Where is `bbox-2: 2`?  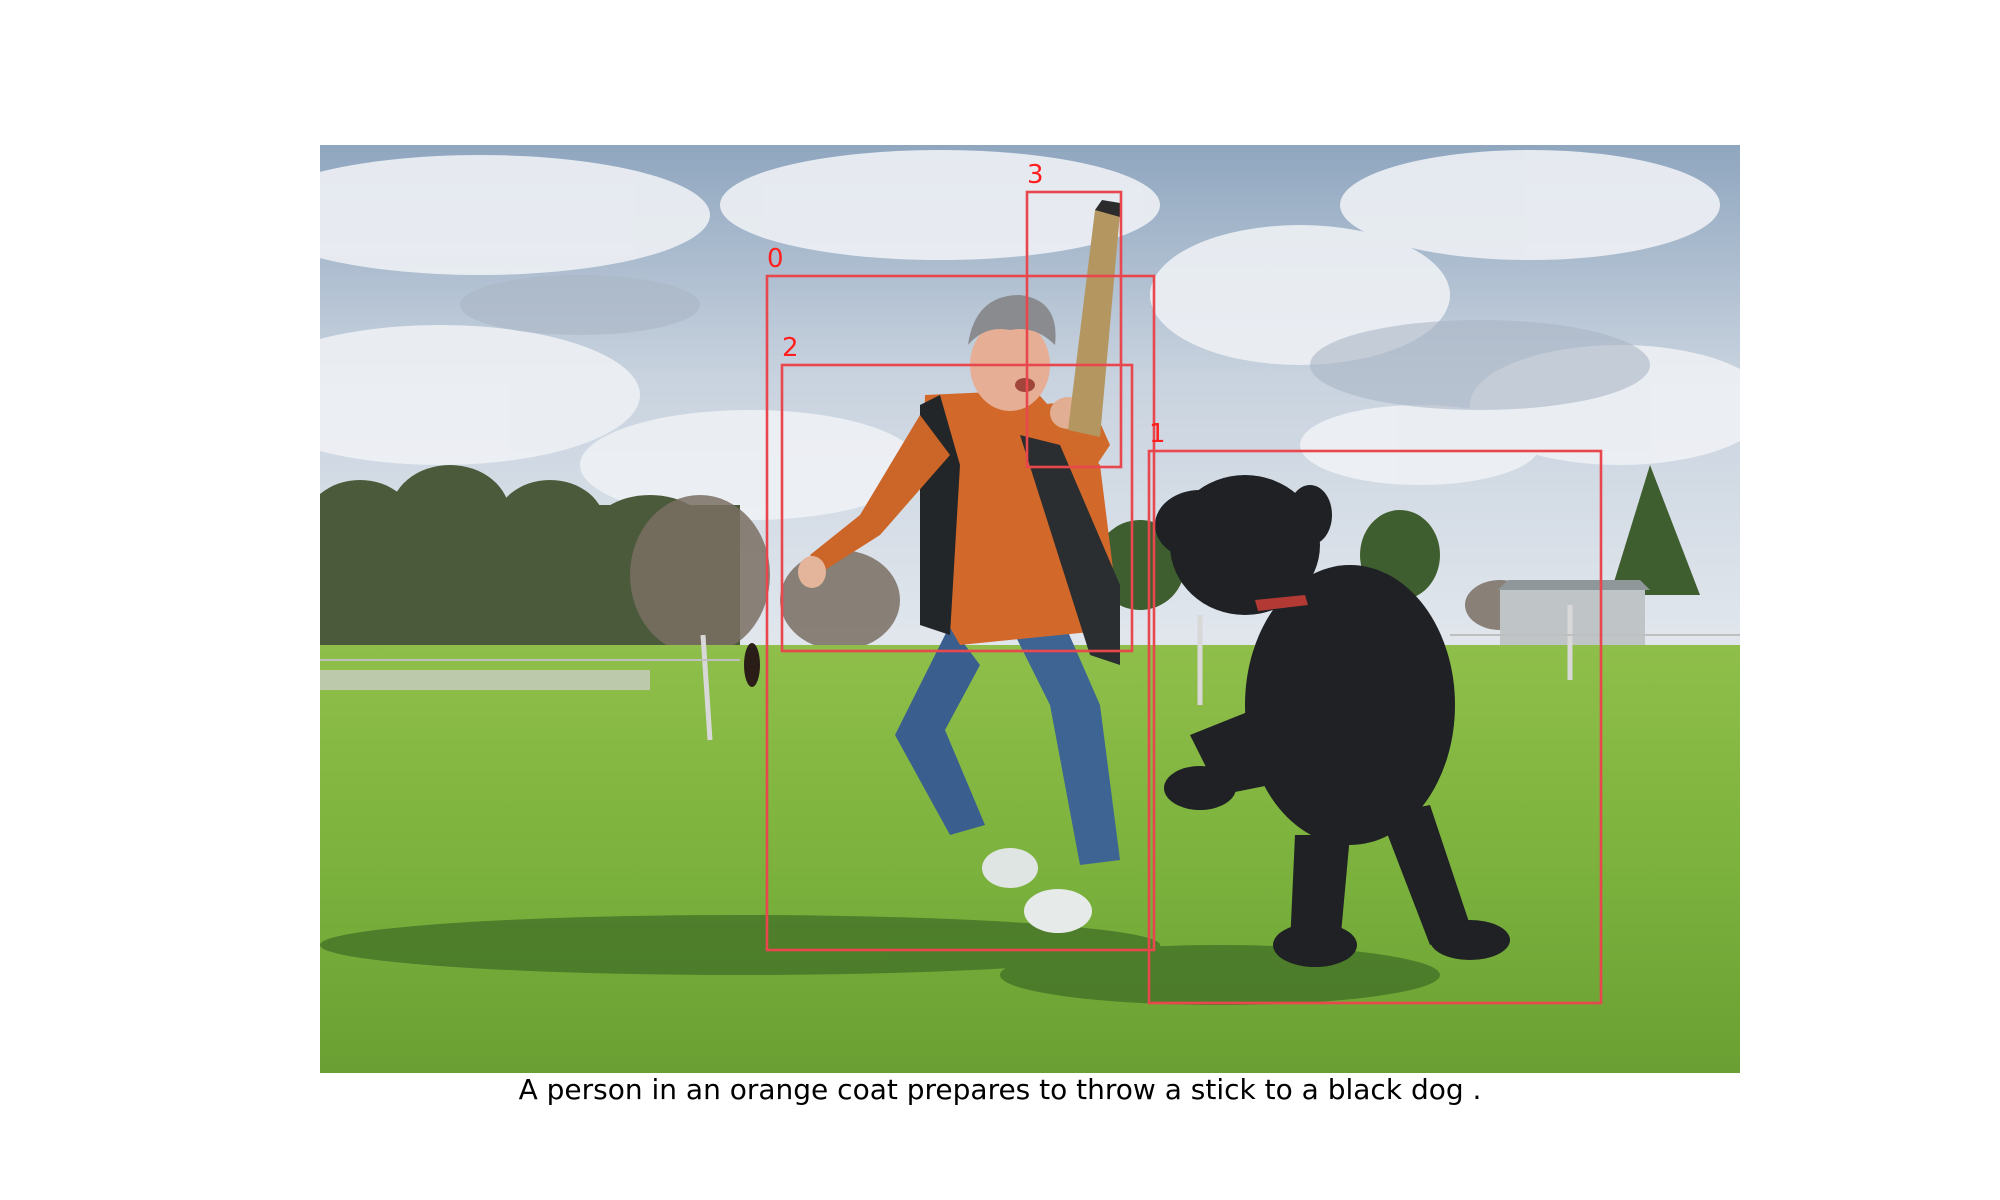 bbox-2: 2 is located at coordinates (957, 493).